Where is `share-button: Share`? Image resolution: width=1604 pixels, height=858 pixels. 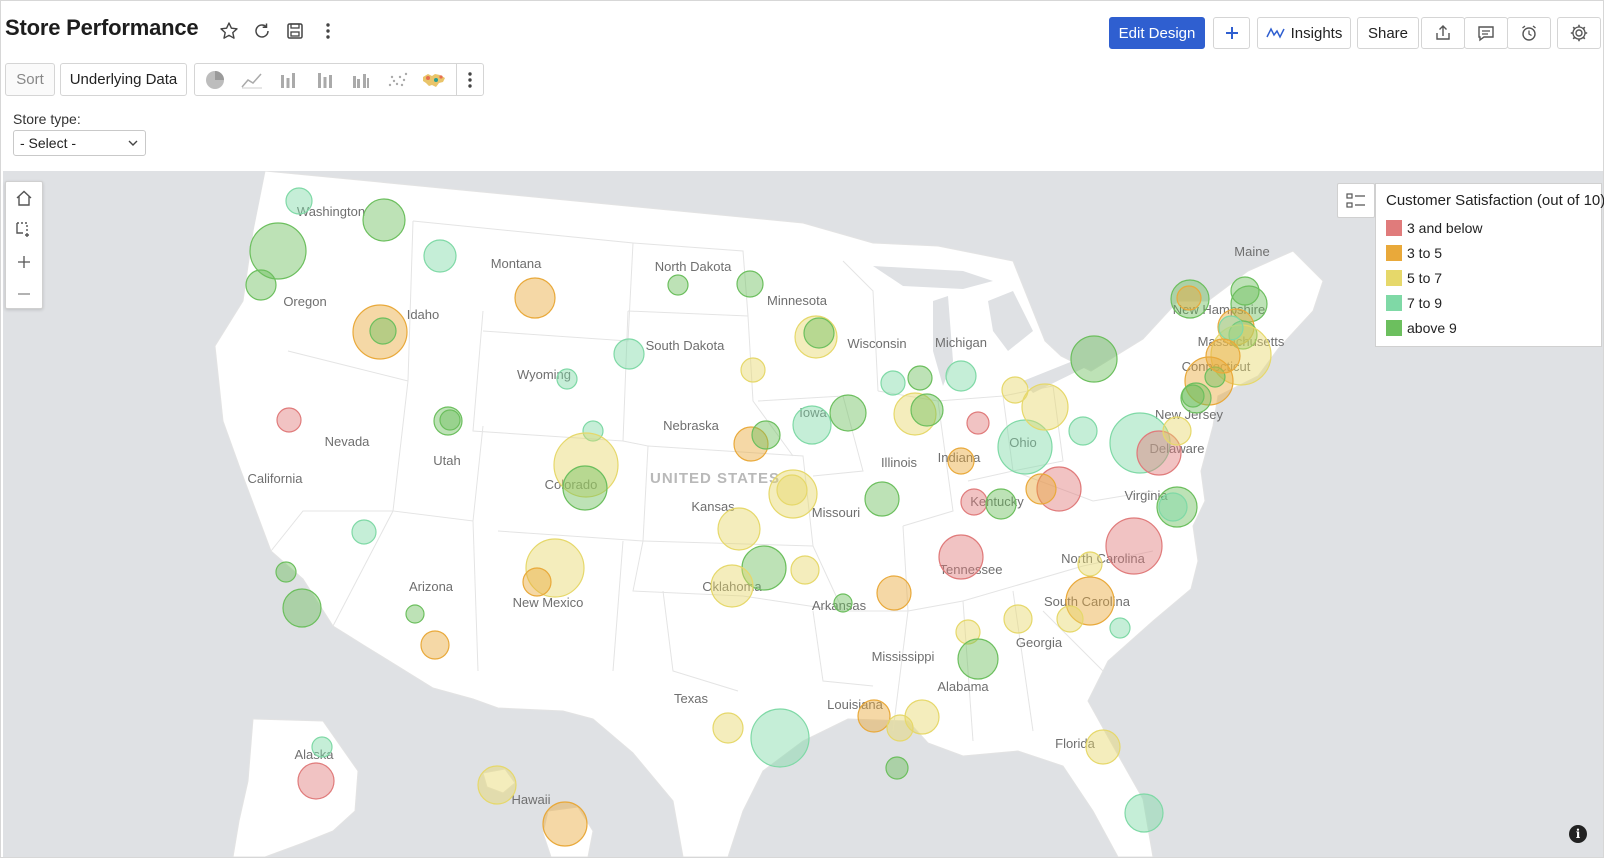
share-button: Share is located at coordinates (1388, 33).